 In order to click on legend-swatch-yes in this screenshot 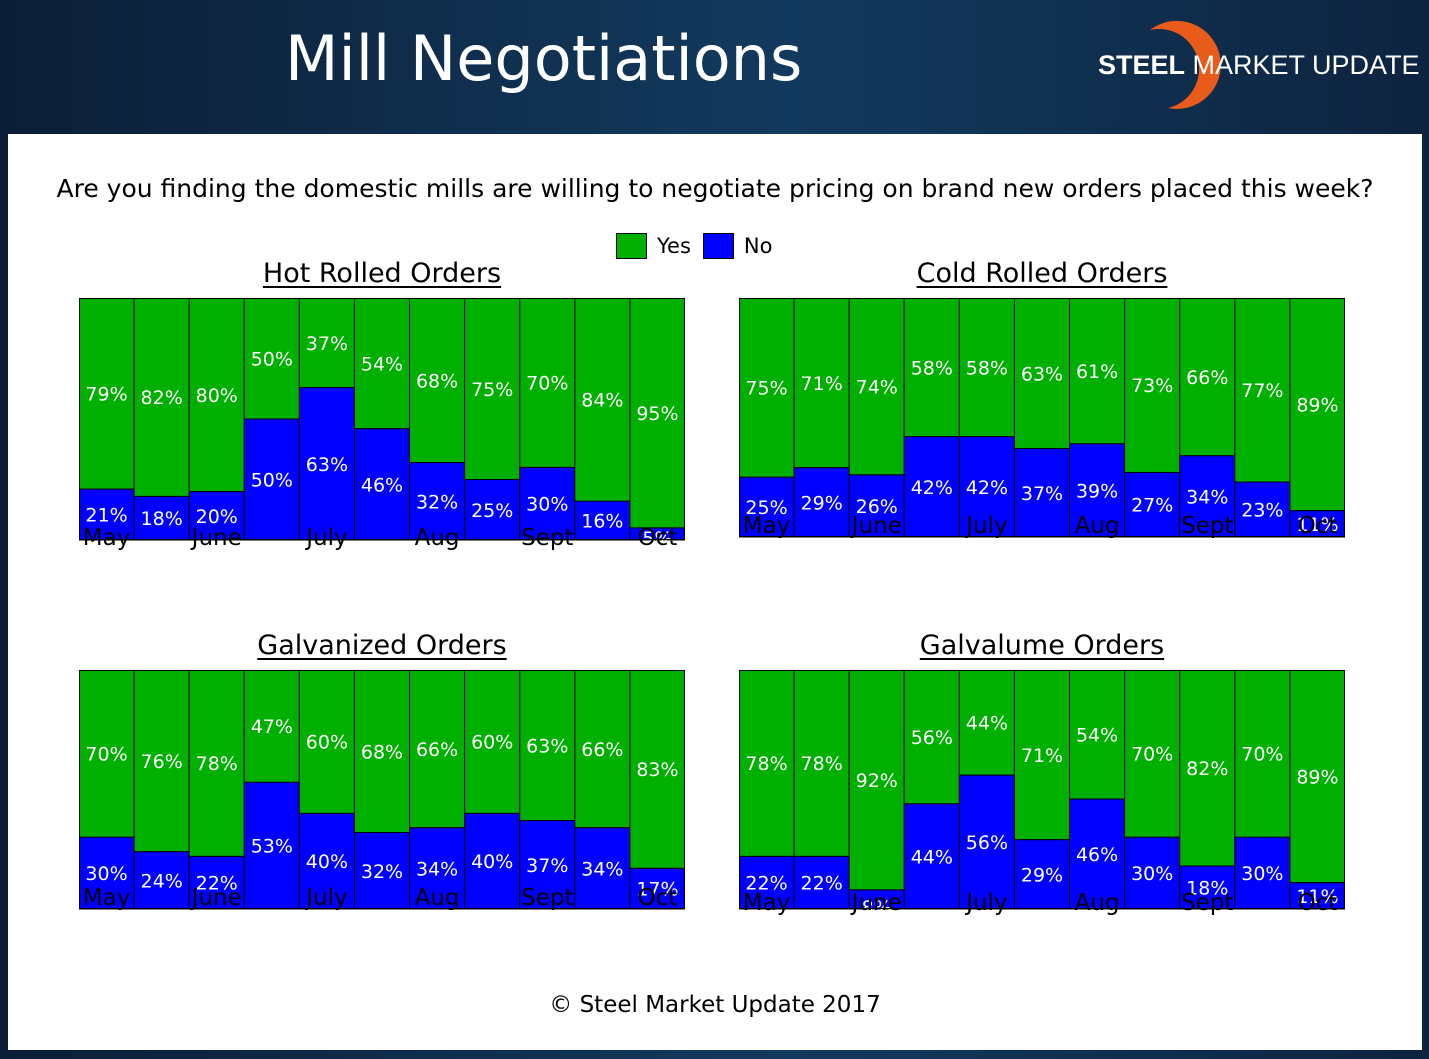, I will do `click(631, 246)`.